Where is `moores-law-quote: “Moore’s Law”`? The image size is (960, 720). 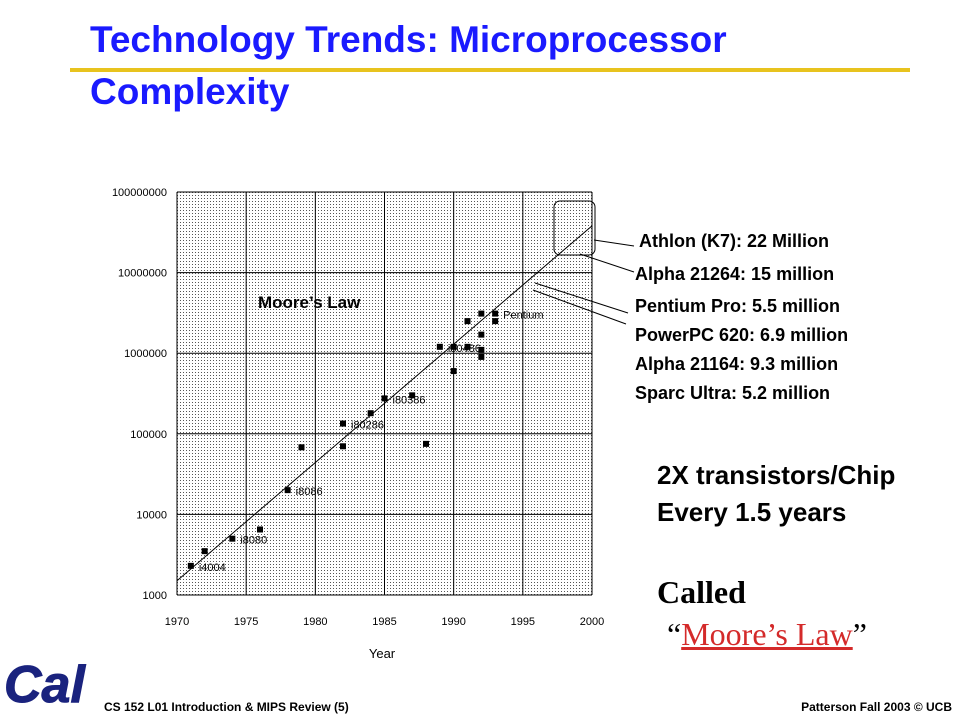 moores-law-quote: “Moore’s Law” is located at coordinates (767, 634).